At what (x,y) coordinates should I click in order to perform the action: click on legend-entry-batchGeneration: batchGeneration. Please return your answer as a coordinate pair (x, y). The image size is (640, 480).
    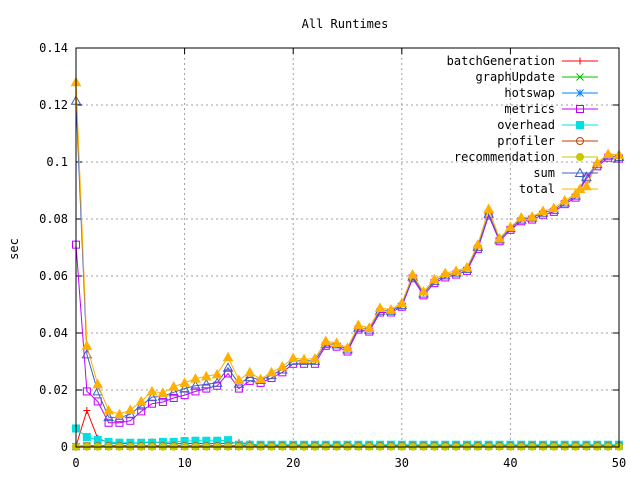
    Looking at the image, I should click on (522, 61).